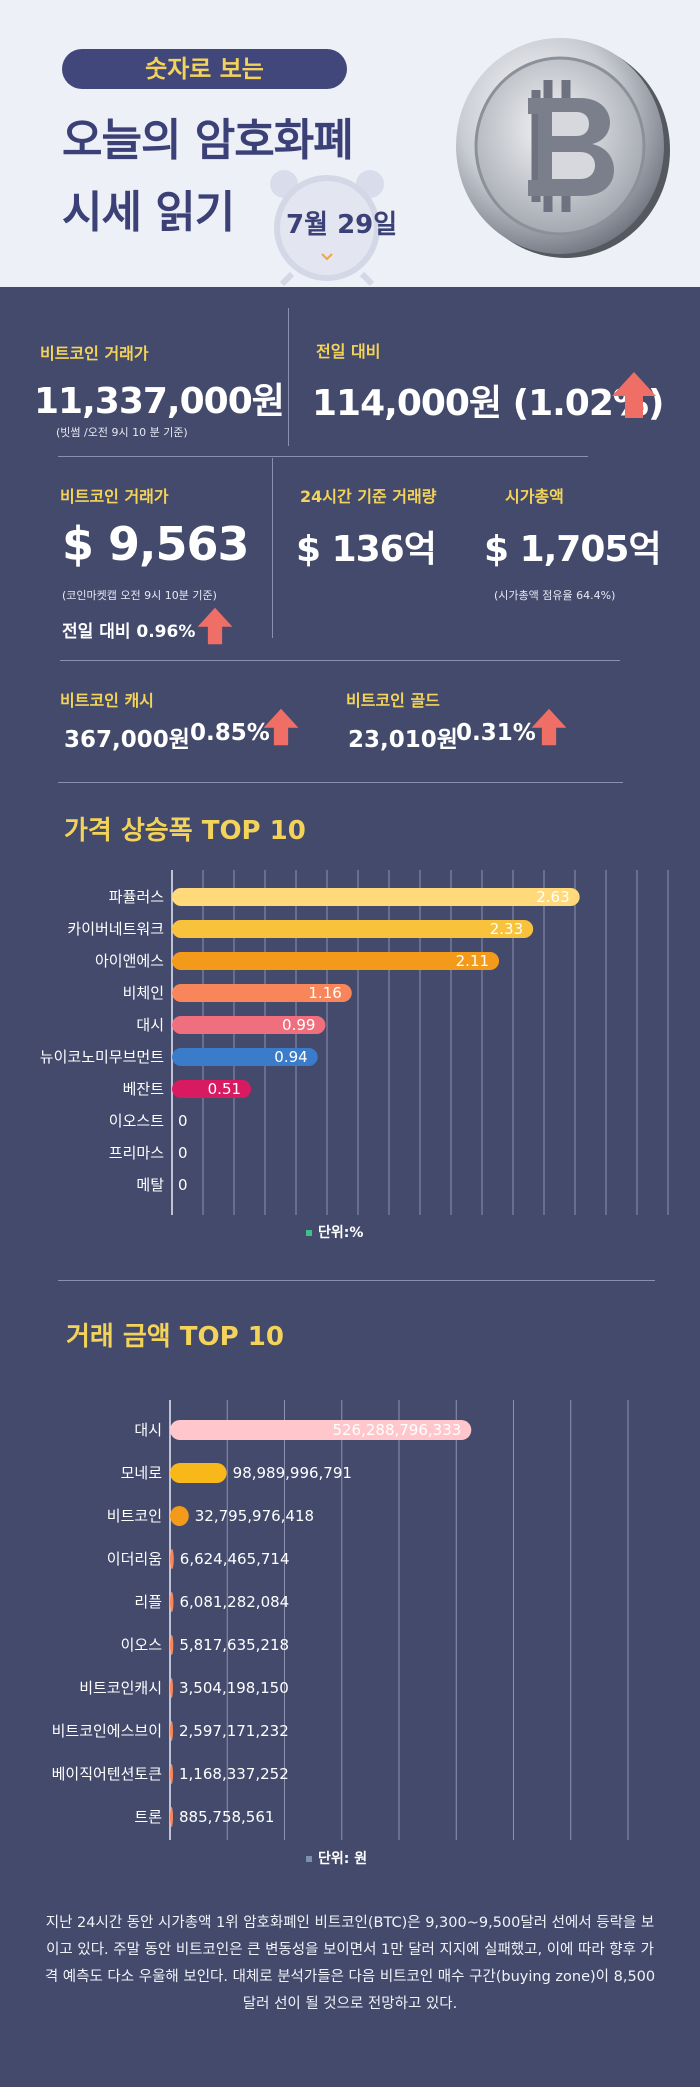  I want to click on data-label: 6,624,465,714, so click(235, 1559).